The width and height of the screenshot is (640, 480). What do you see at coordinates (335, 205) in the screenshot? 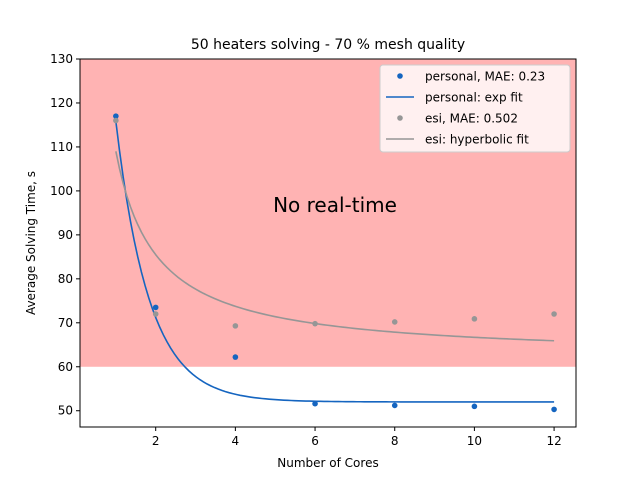
I see `region-annotation: No real-time` at bounding box center [335, 205].